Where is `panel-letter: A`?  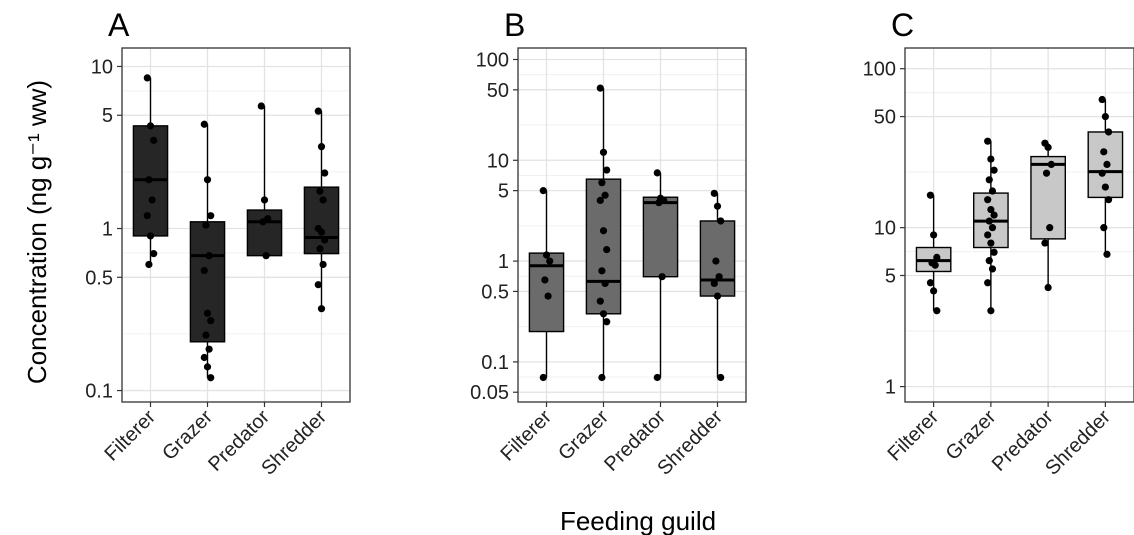
panel-letter: A is located at coordinates (119, 25).